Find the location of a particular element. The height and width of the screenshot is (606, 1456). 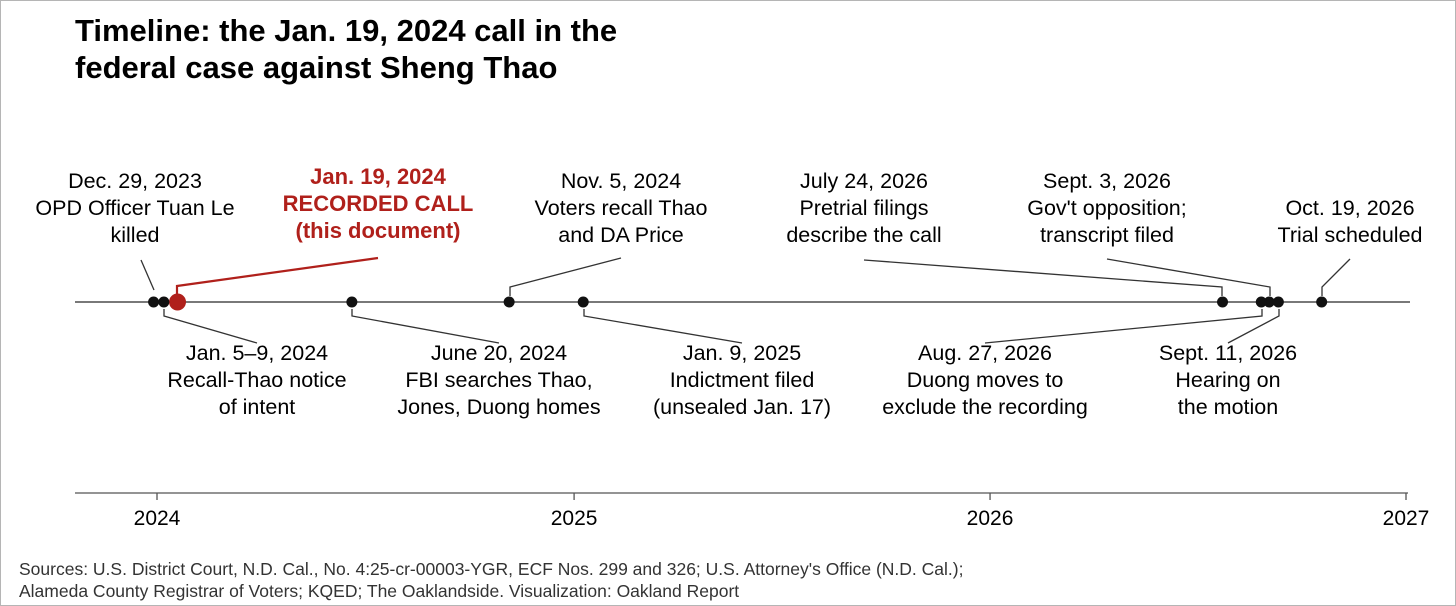

event-label-line: Pretrial filings is located at coordinates (863, 208).